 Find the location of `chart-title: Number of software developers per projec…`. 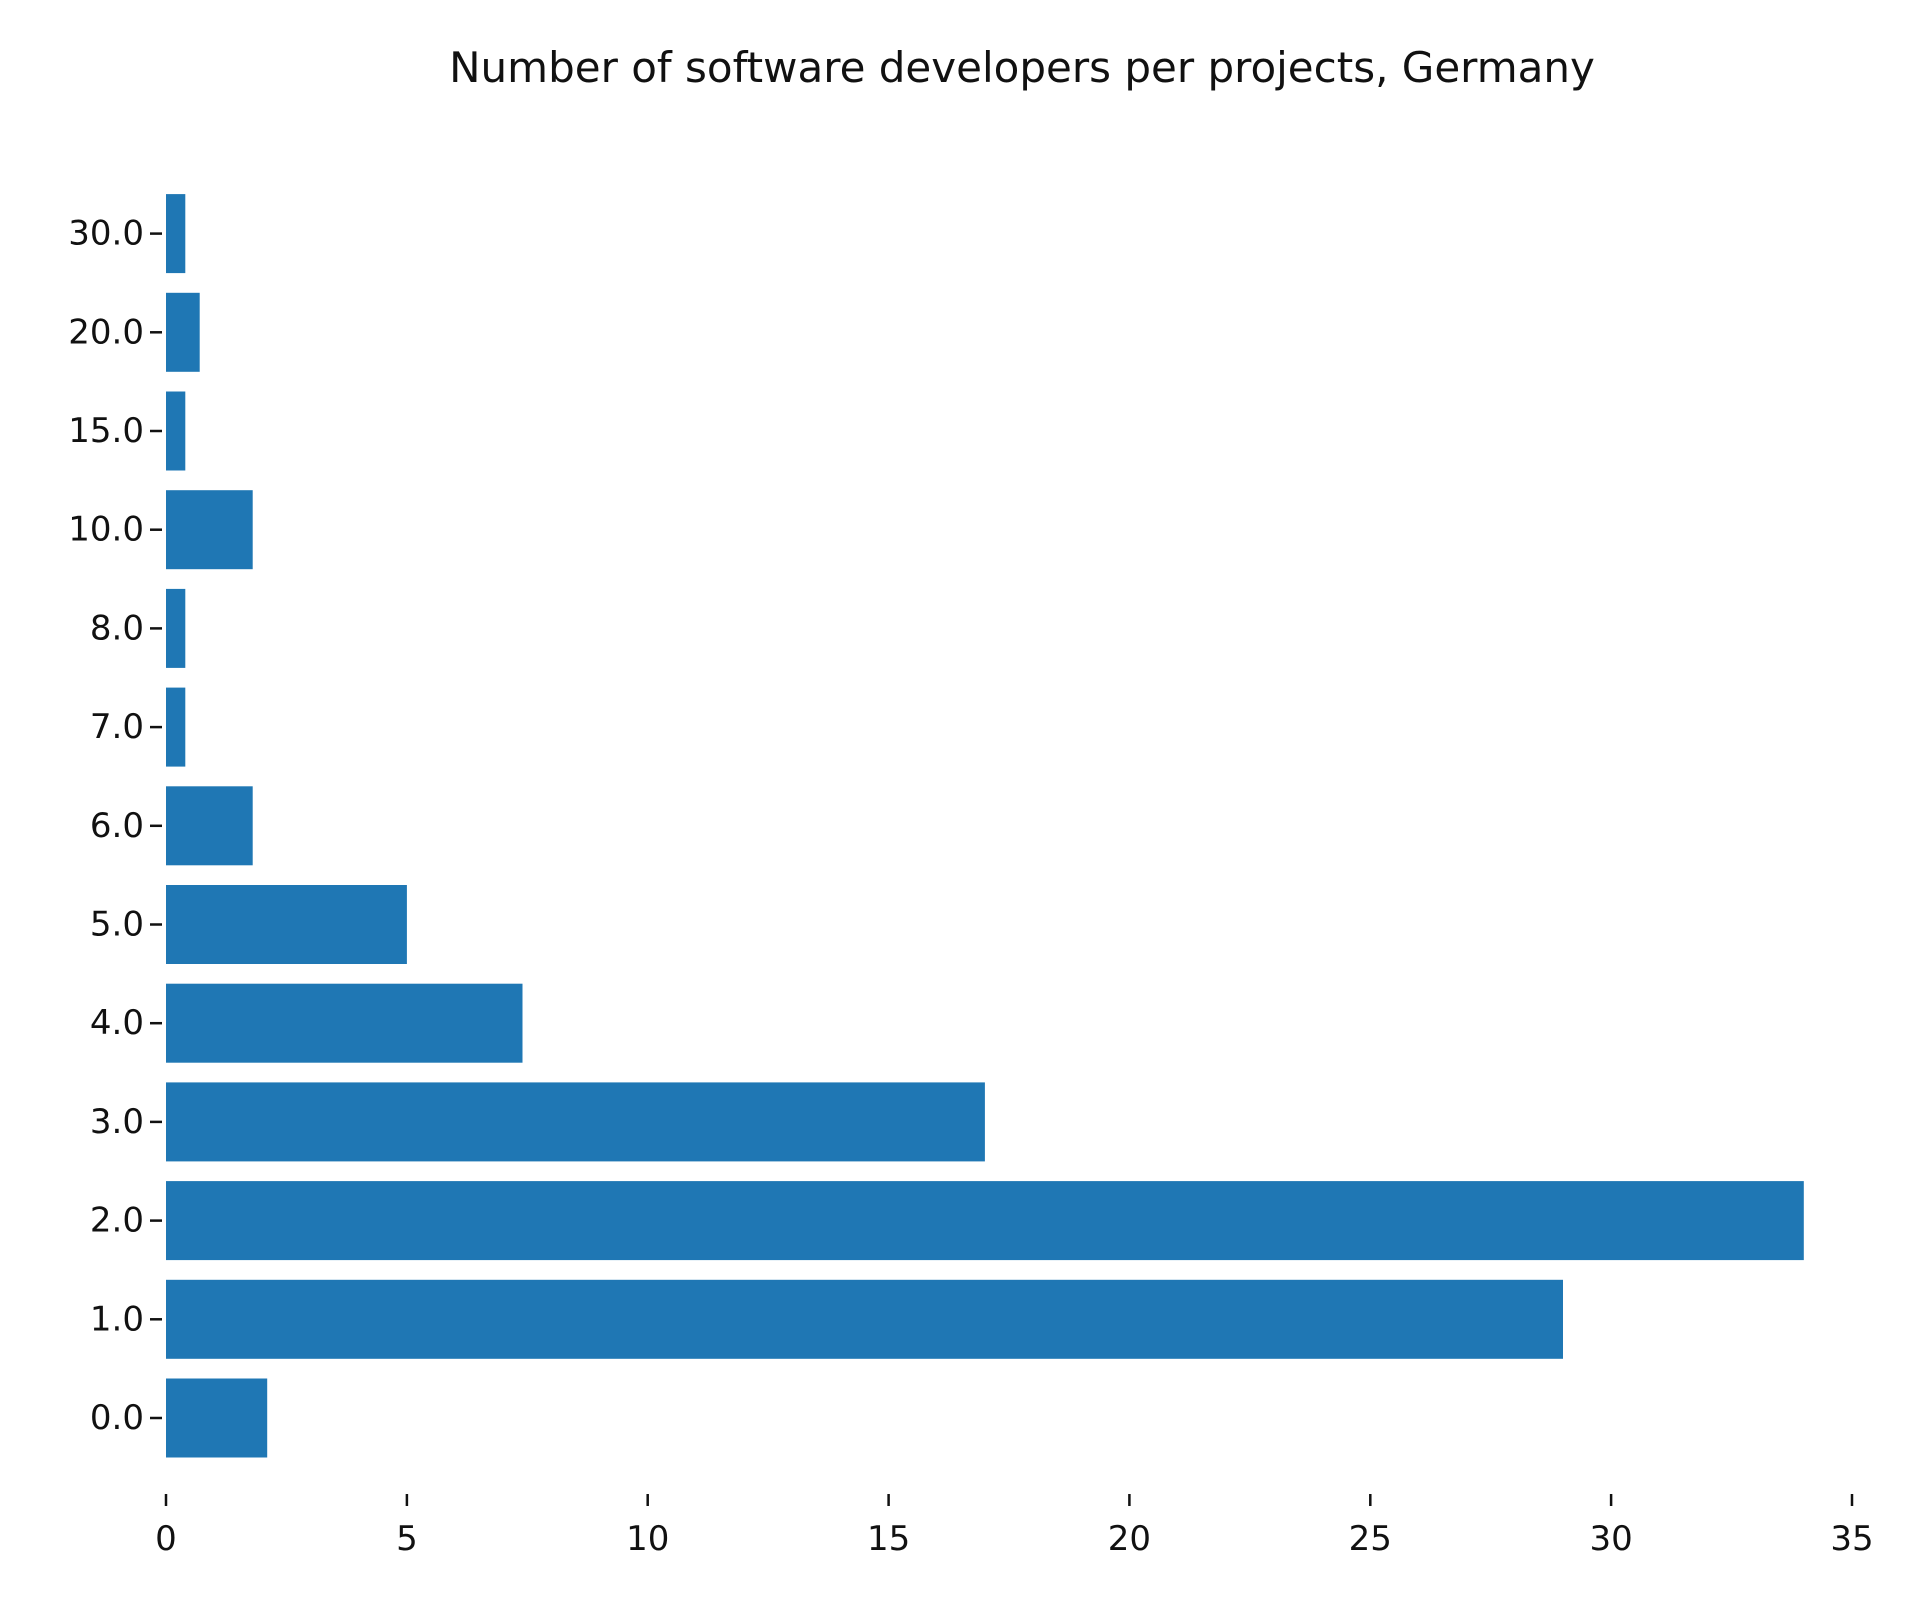

chart-title: Number of software developers per projec… is located at coordinates (1022, 67).